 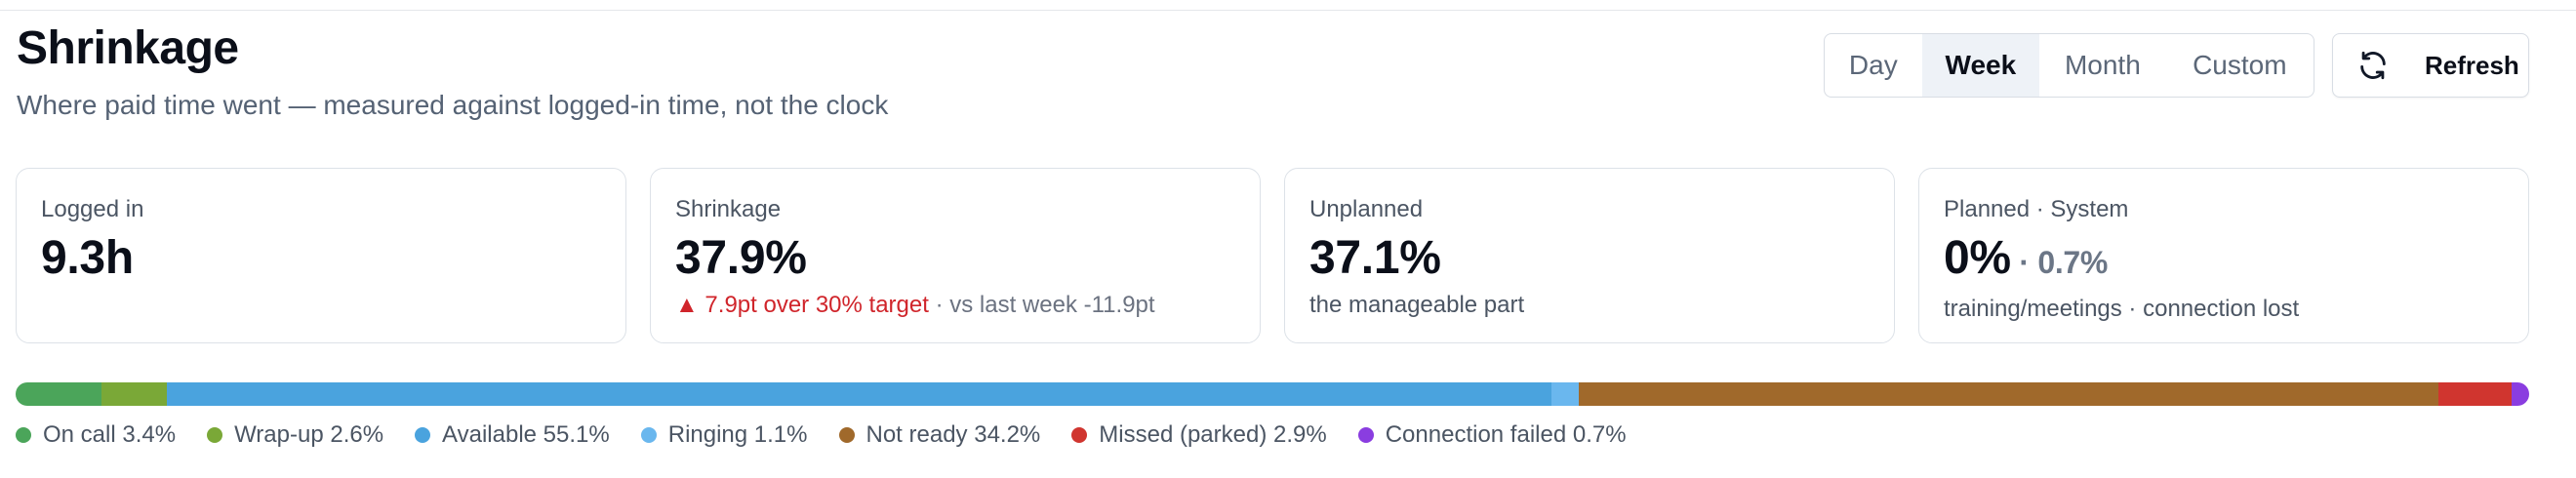 What do you see at coordinates (1375, 258) in the screenshot?
I see `card-value: 37.1%` at bounding box center [1375, 258].